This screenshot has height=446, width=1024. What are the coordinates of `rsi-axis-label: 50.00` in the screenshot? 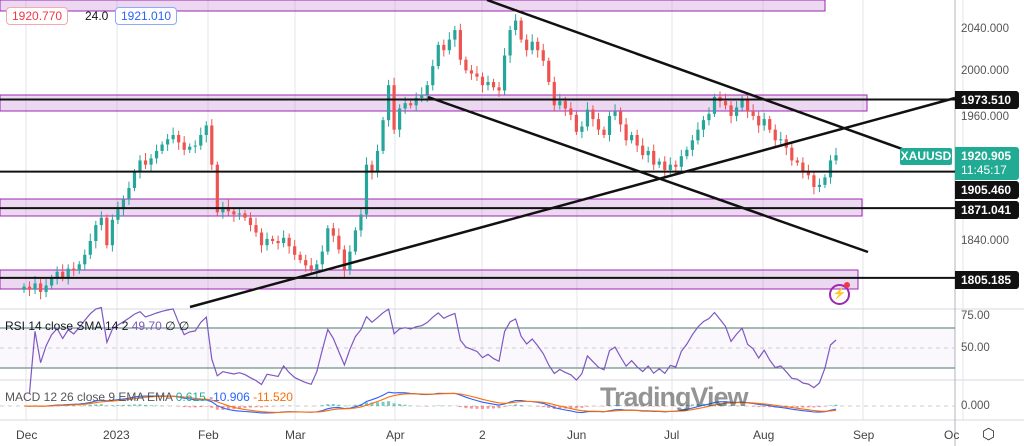 It's located at (975, 348).